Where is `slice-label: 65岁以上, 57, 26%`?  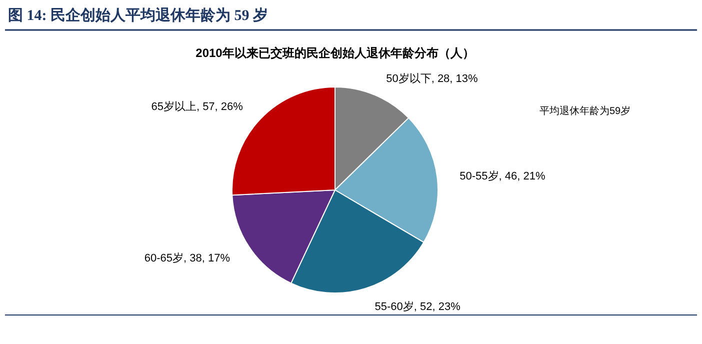 slice-label: 65岁以上, 57, 26% is located at coordinates (197, 107).